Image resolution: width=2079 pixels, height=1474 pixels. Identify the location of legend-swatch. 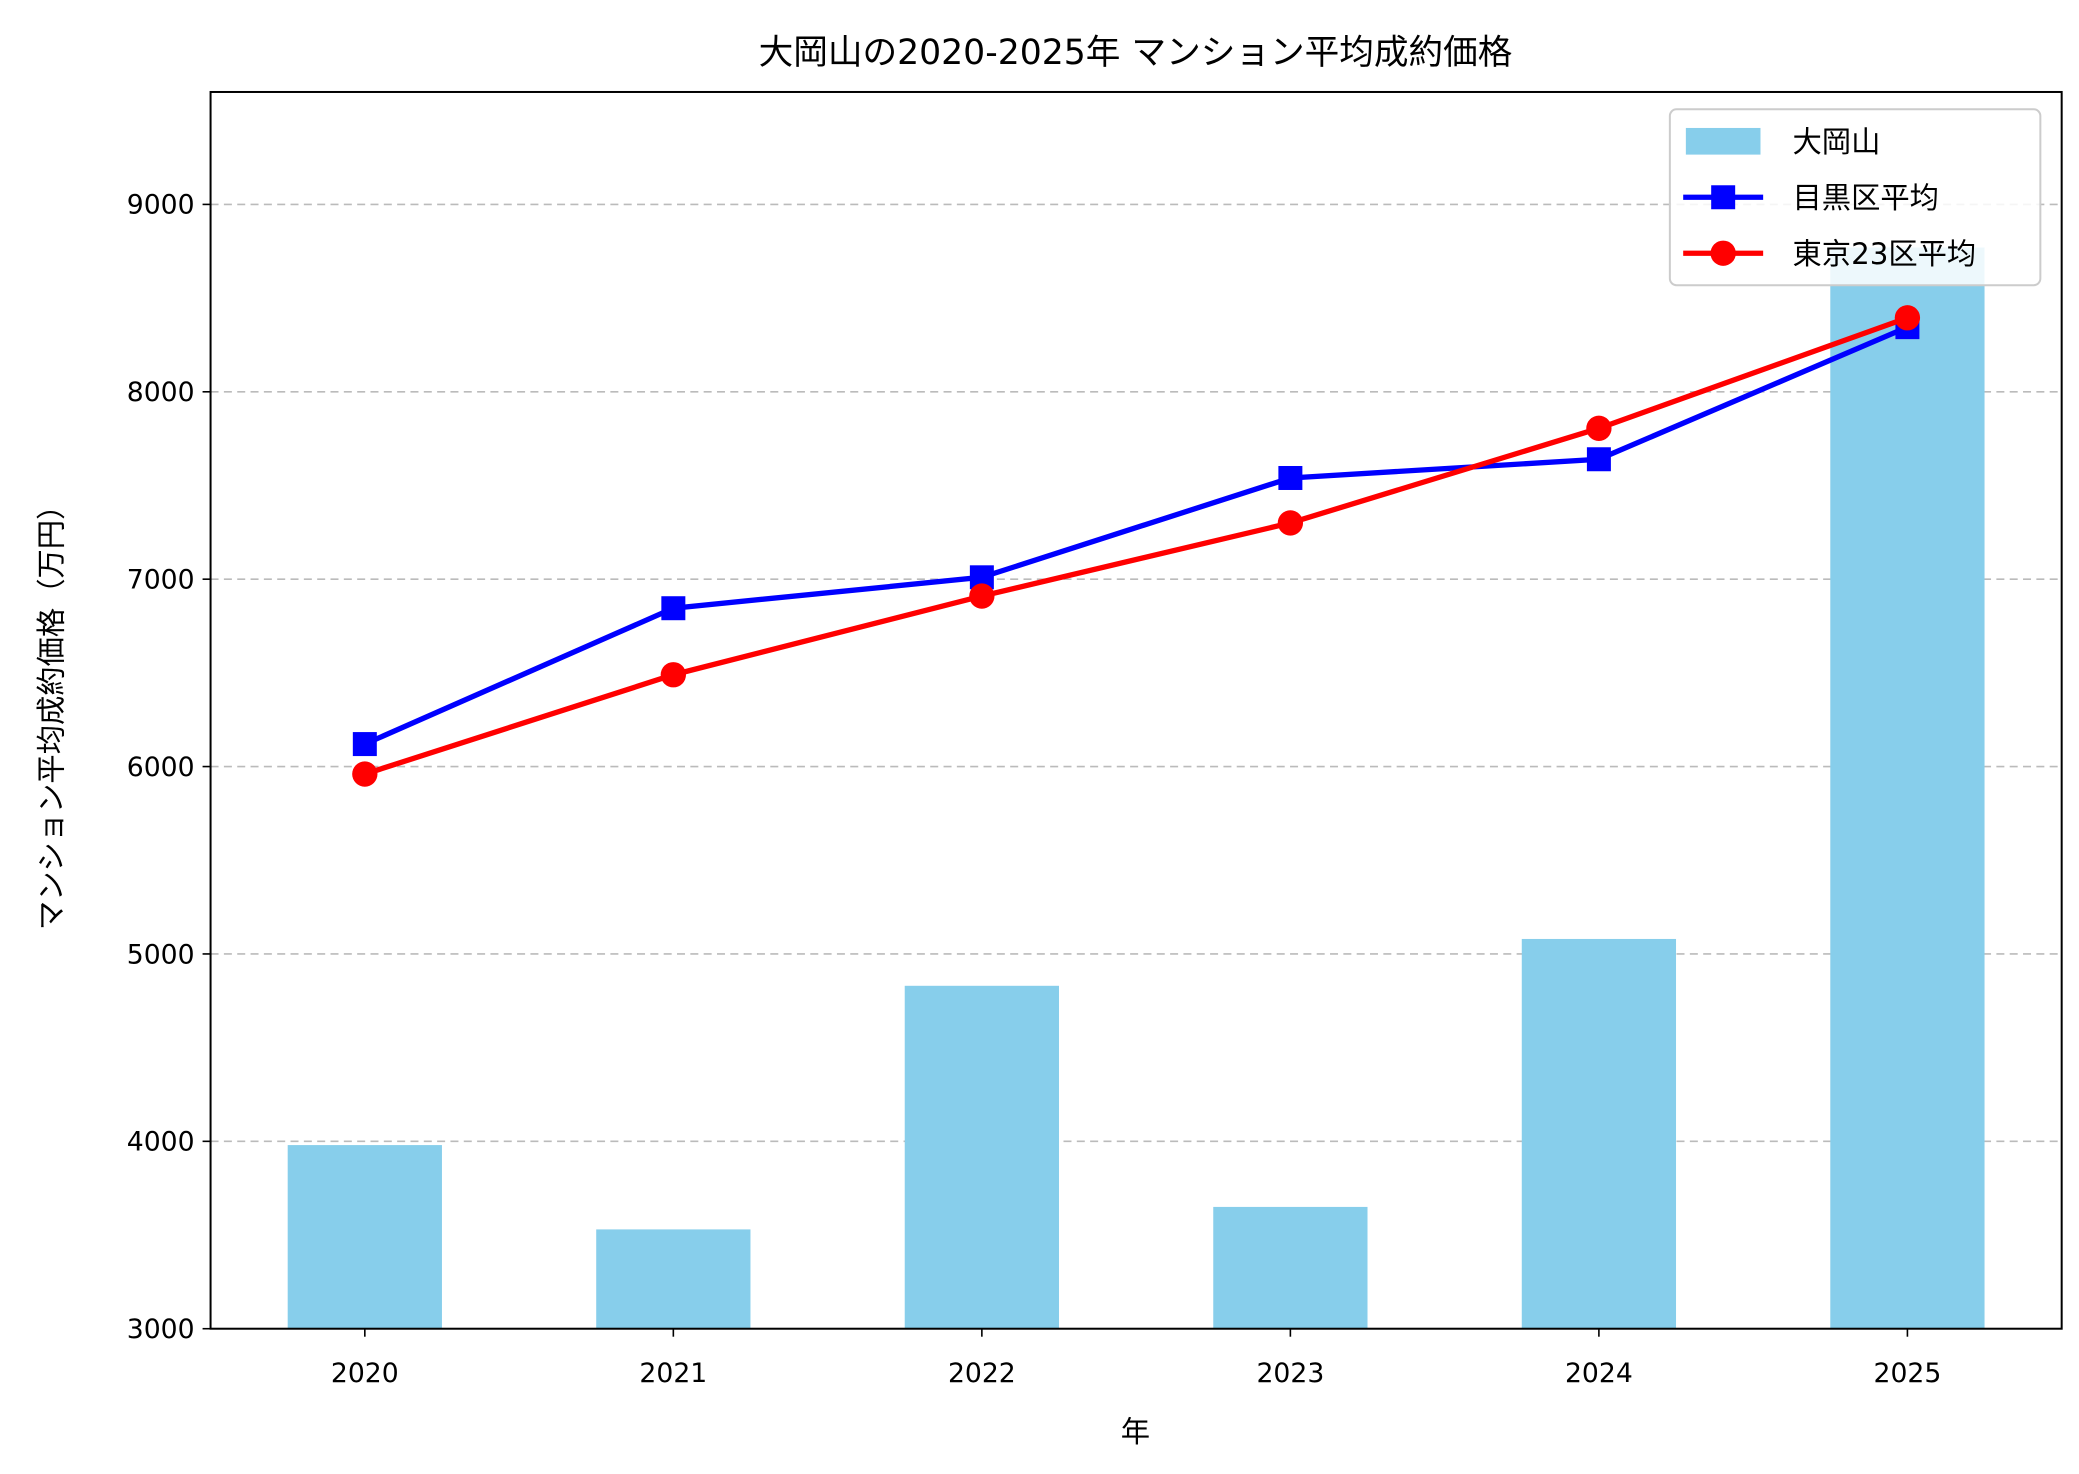
(1723, 141).